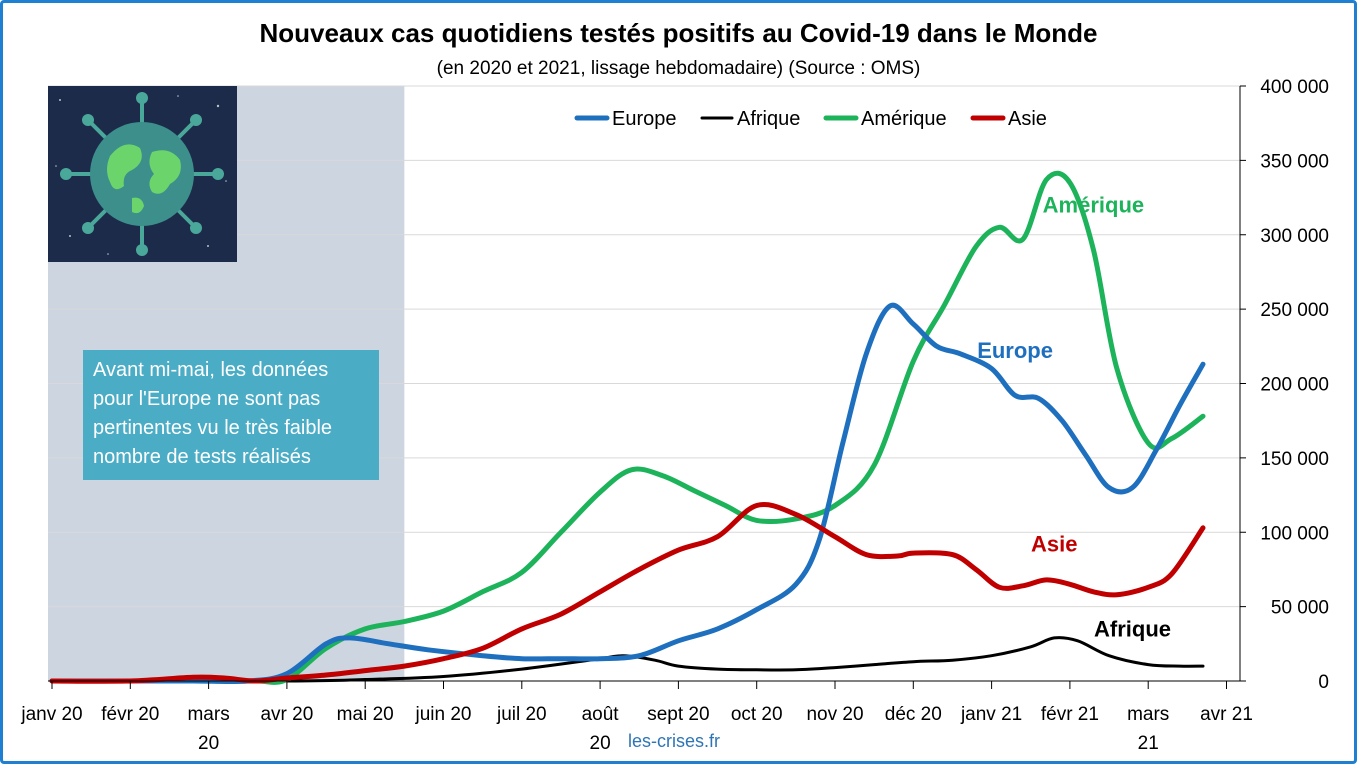  I want to click on x-tick-label: oct 20, so click(757, 714).